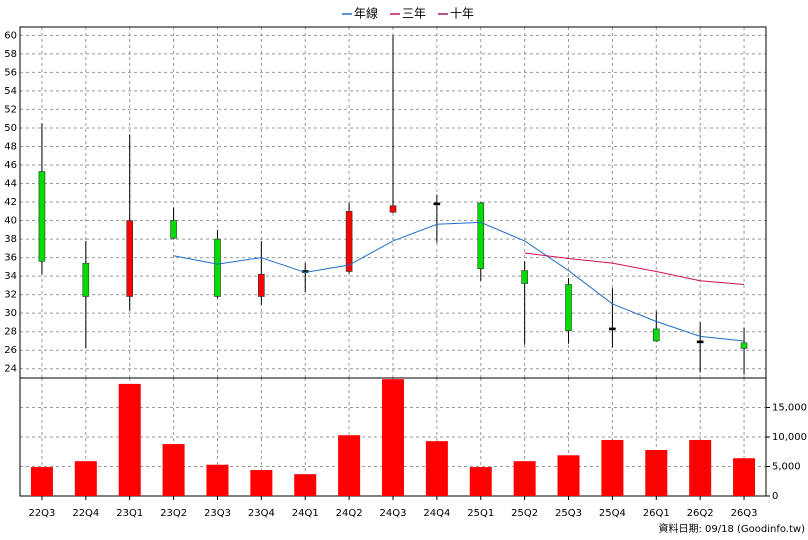 The image size is (808, 540). What do you see at coordinates (366, 13) in the screenshot?
I see `legend-label: 年線` at bounding box center [366, 13].